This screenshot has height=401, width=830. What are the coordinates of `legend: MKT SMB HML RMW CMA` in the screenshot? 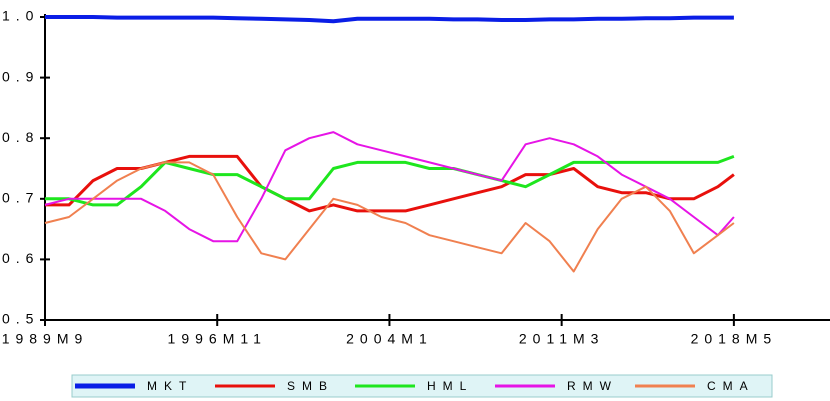 It's located at (415, 386).